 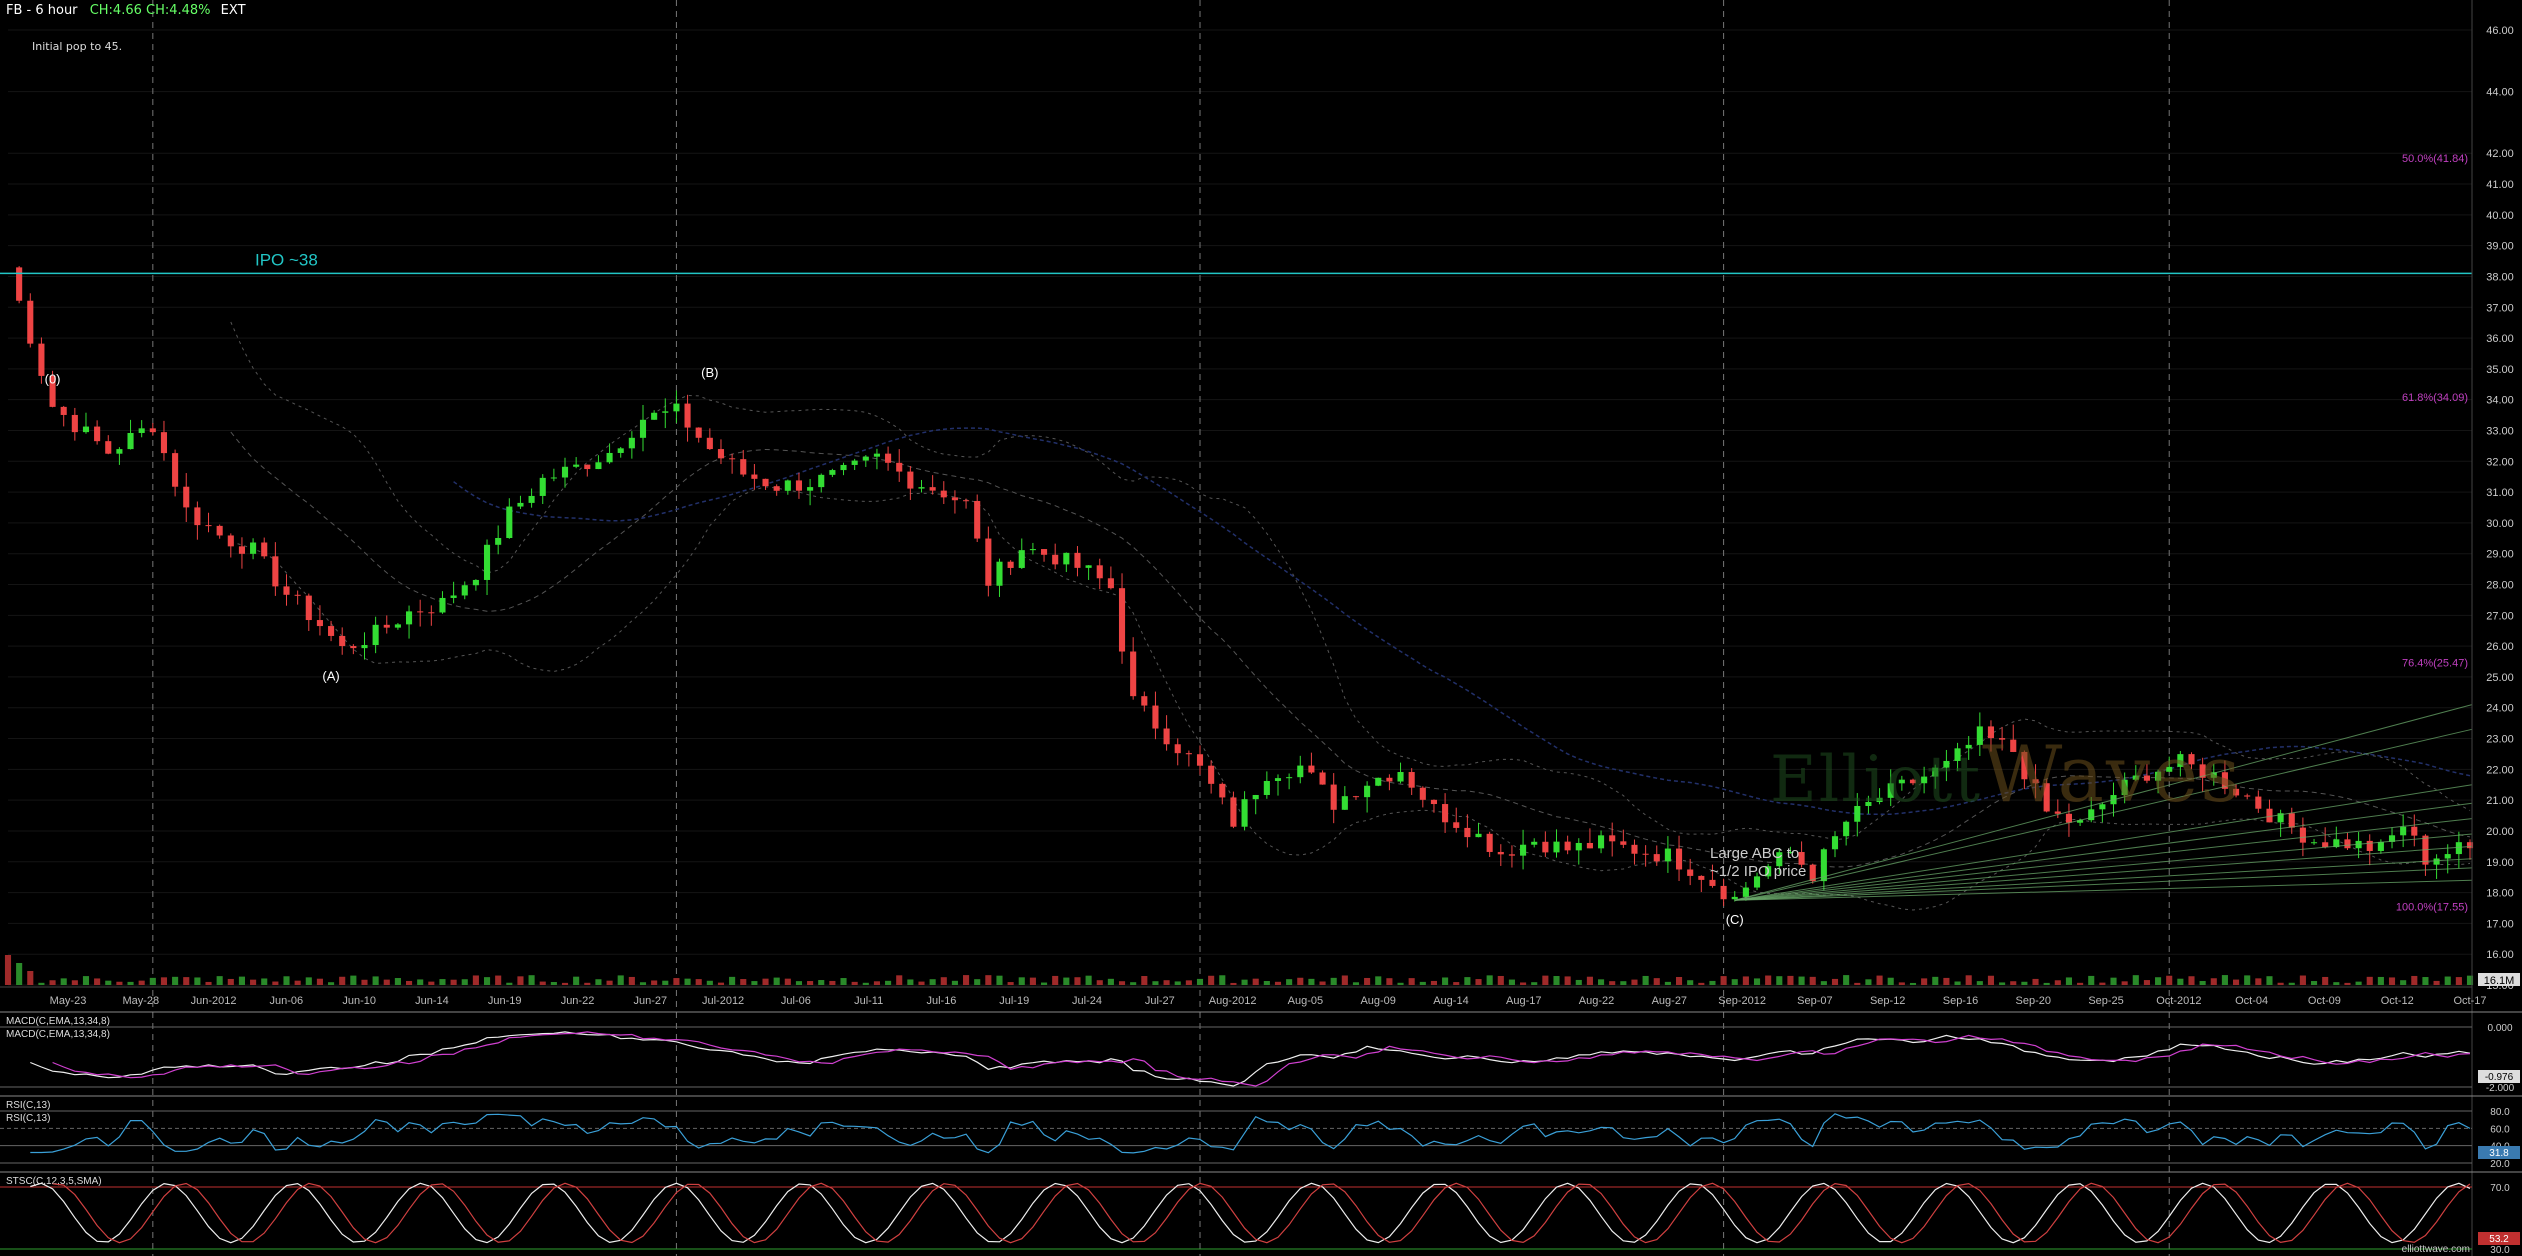 What do you see at coordinates (140, 1001) in the screenshot?
I see `date-tick: May-28` at bounding box center [140, 1001].